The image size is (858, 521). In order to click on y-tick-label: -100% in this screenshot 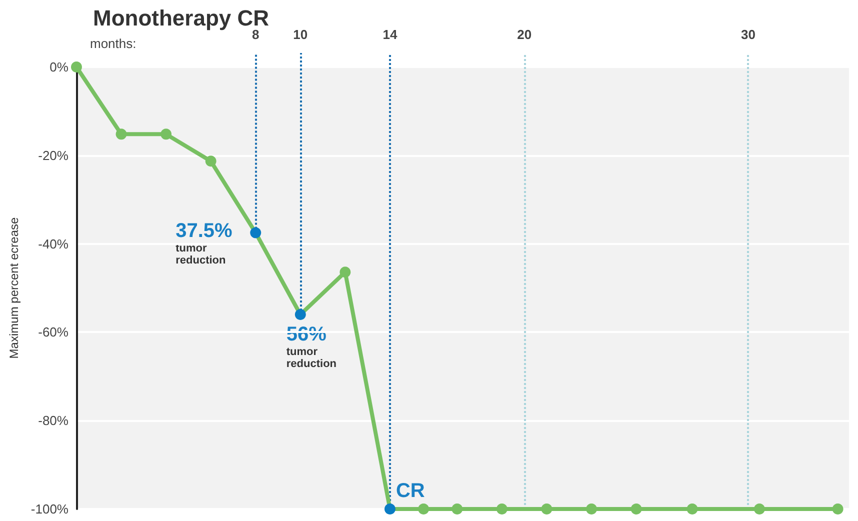, I will do `click(49, 509)`.